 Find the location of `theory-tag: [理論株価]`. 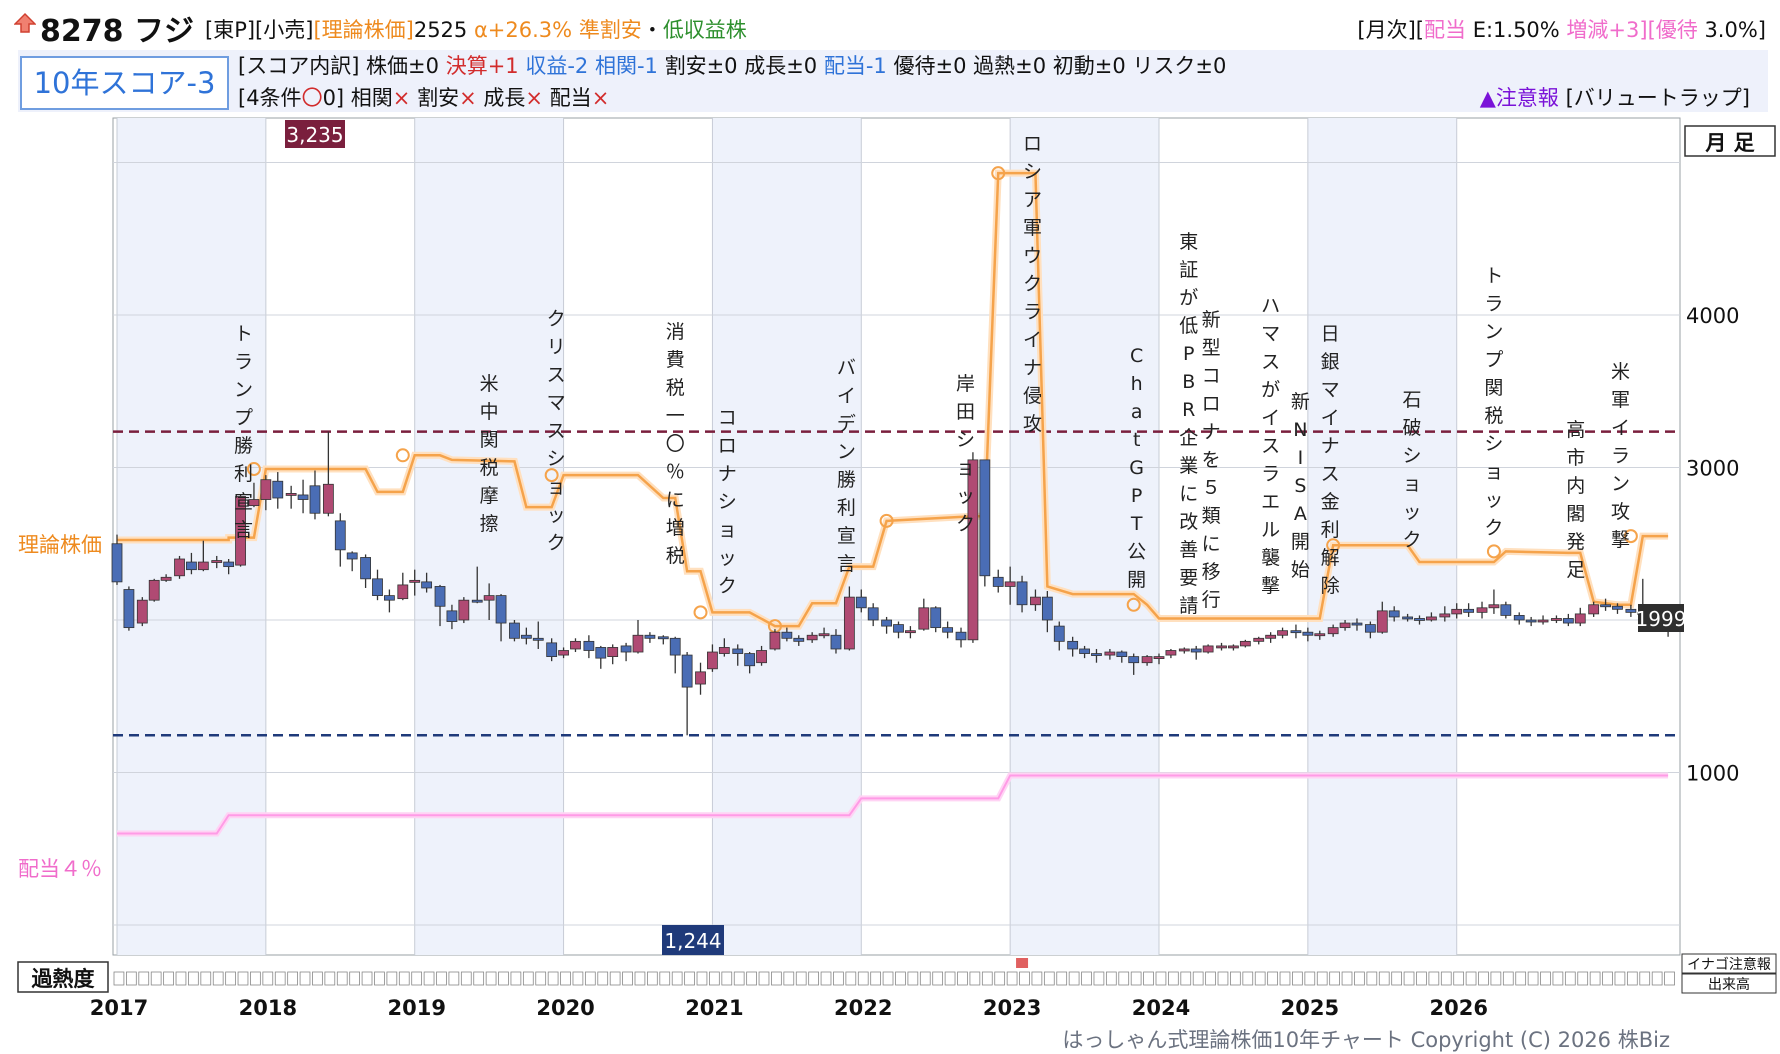

theory-tag: [理論株価] is located at coordinates (363, 30).